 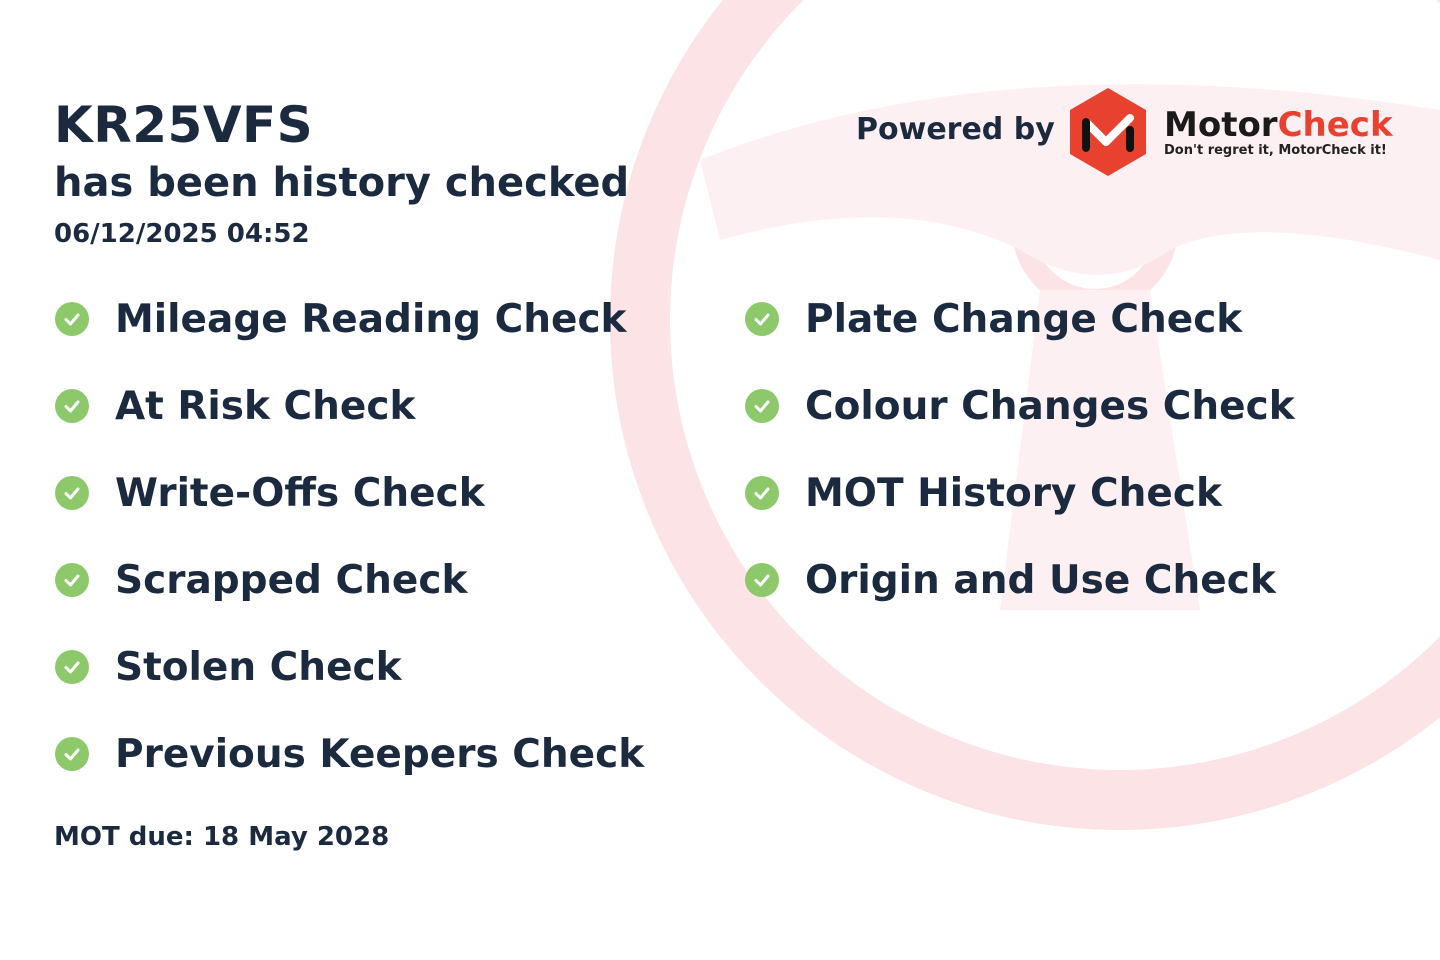 I want to click on check-item: Colour Changes Check, so click(x=1020, y=406).